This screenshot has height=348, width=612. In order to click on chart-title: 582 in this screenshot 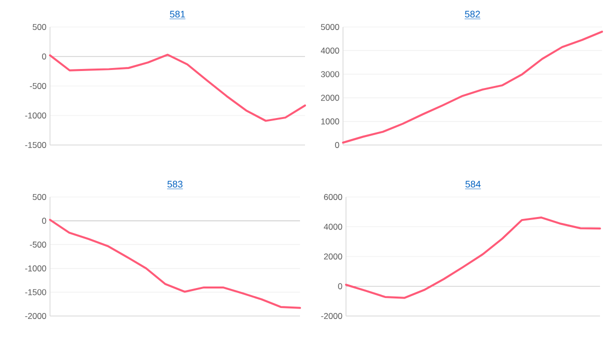, I will do `click(472, 14)`.